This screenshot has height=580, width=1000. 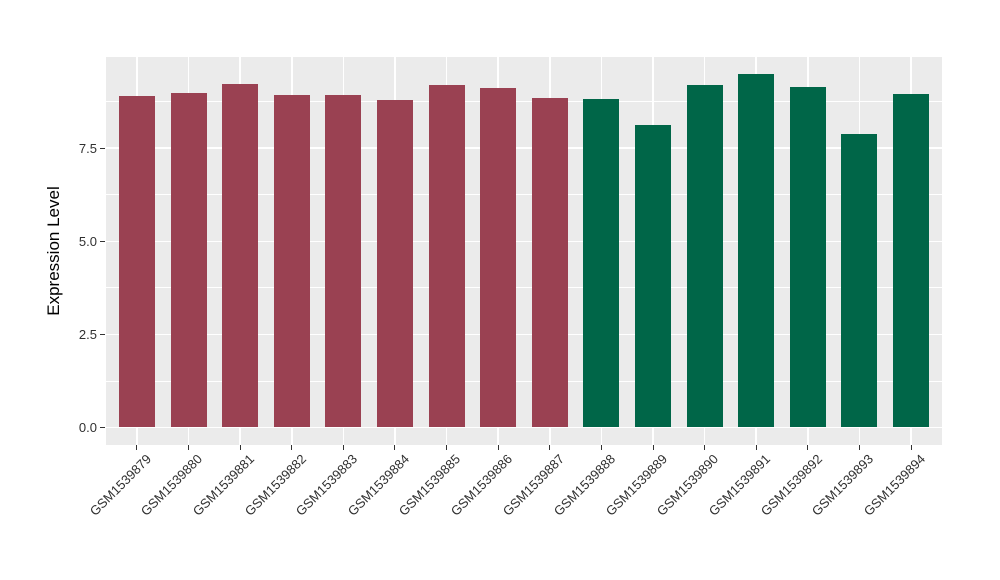 I want to click on y-tick-label: 2.5, so click(x=87, y=334).